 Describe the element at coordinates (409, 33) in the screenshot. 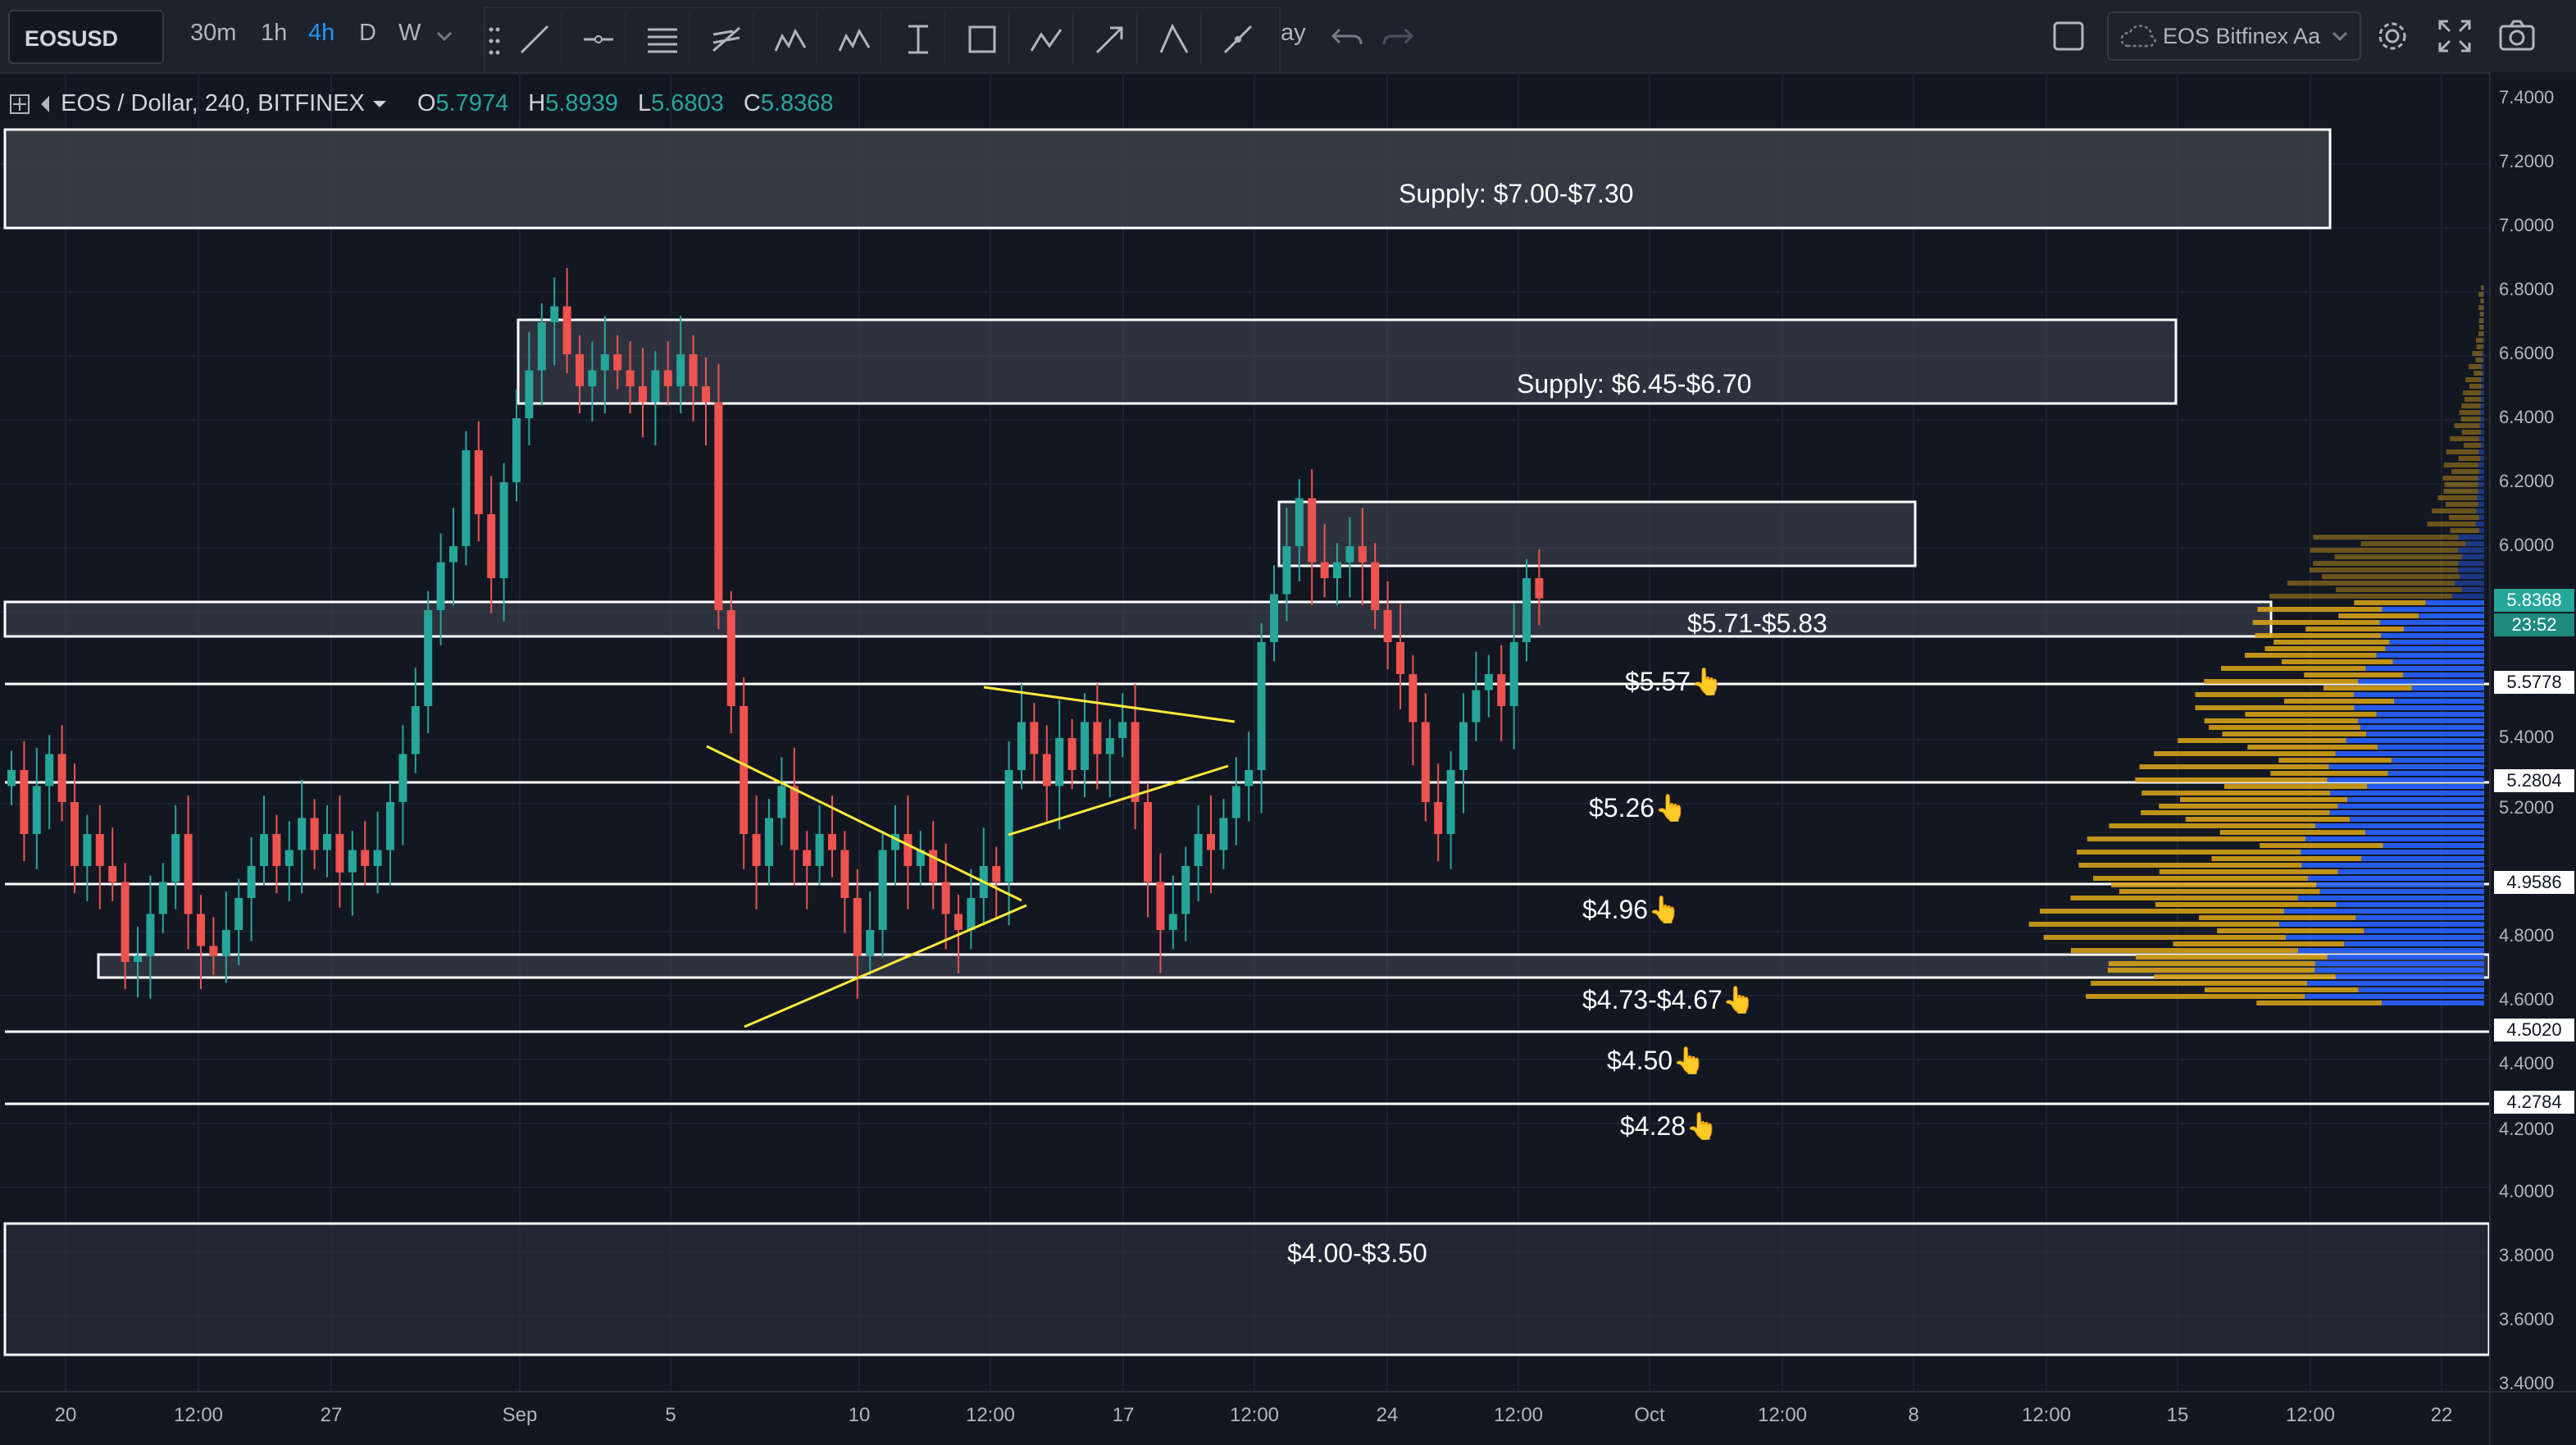

I see `interval-w: W` at that location.